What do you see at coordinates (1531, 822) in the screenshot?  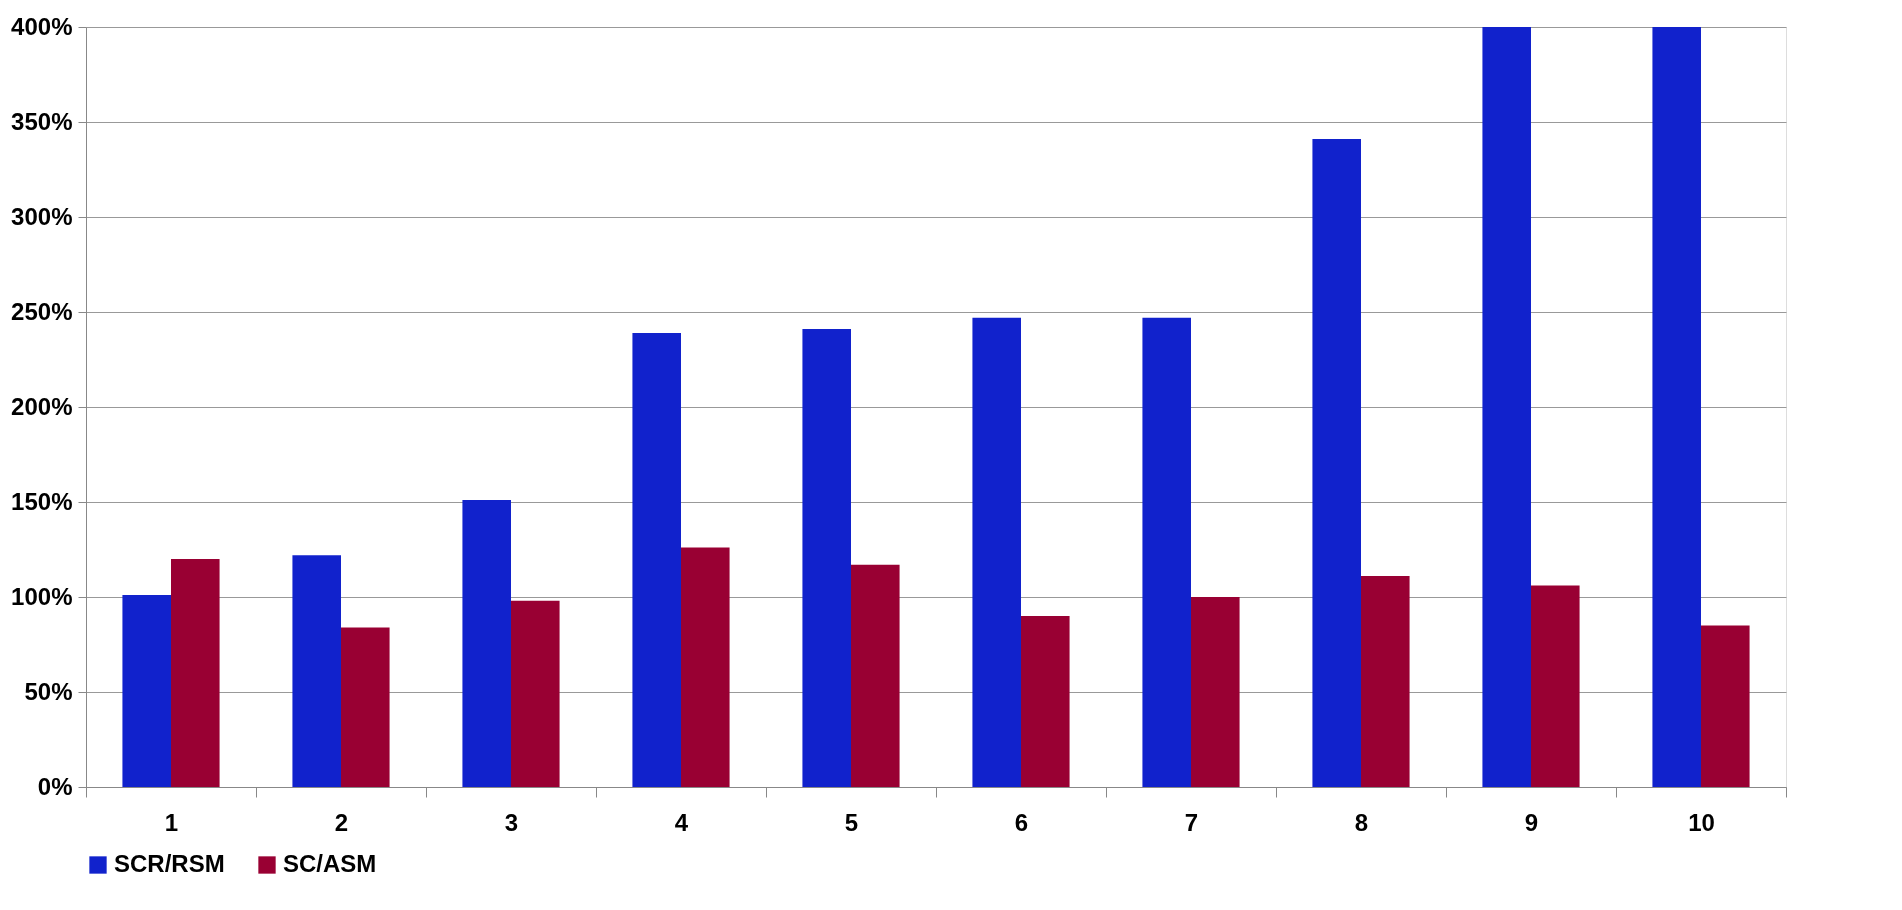 I see `x-tick-label: 9` at bounding box center [1531, 822].